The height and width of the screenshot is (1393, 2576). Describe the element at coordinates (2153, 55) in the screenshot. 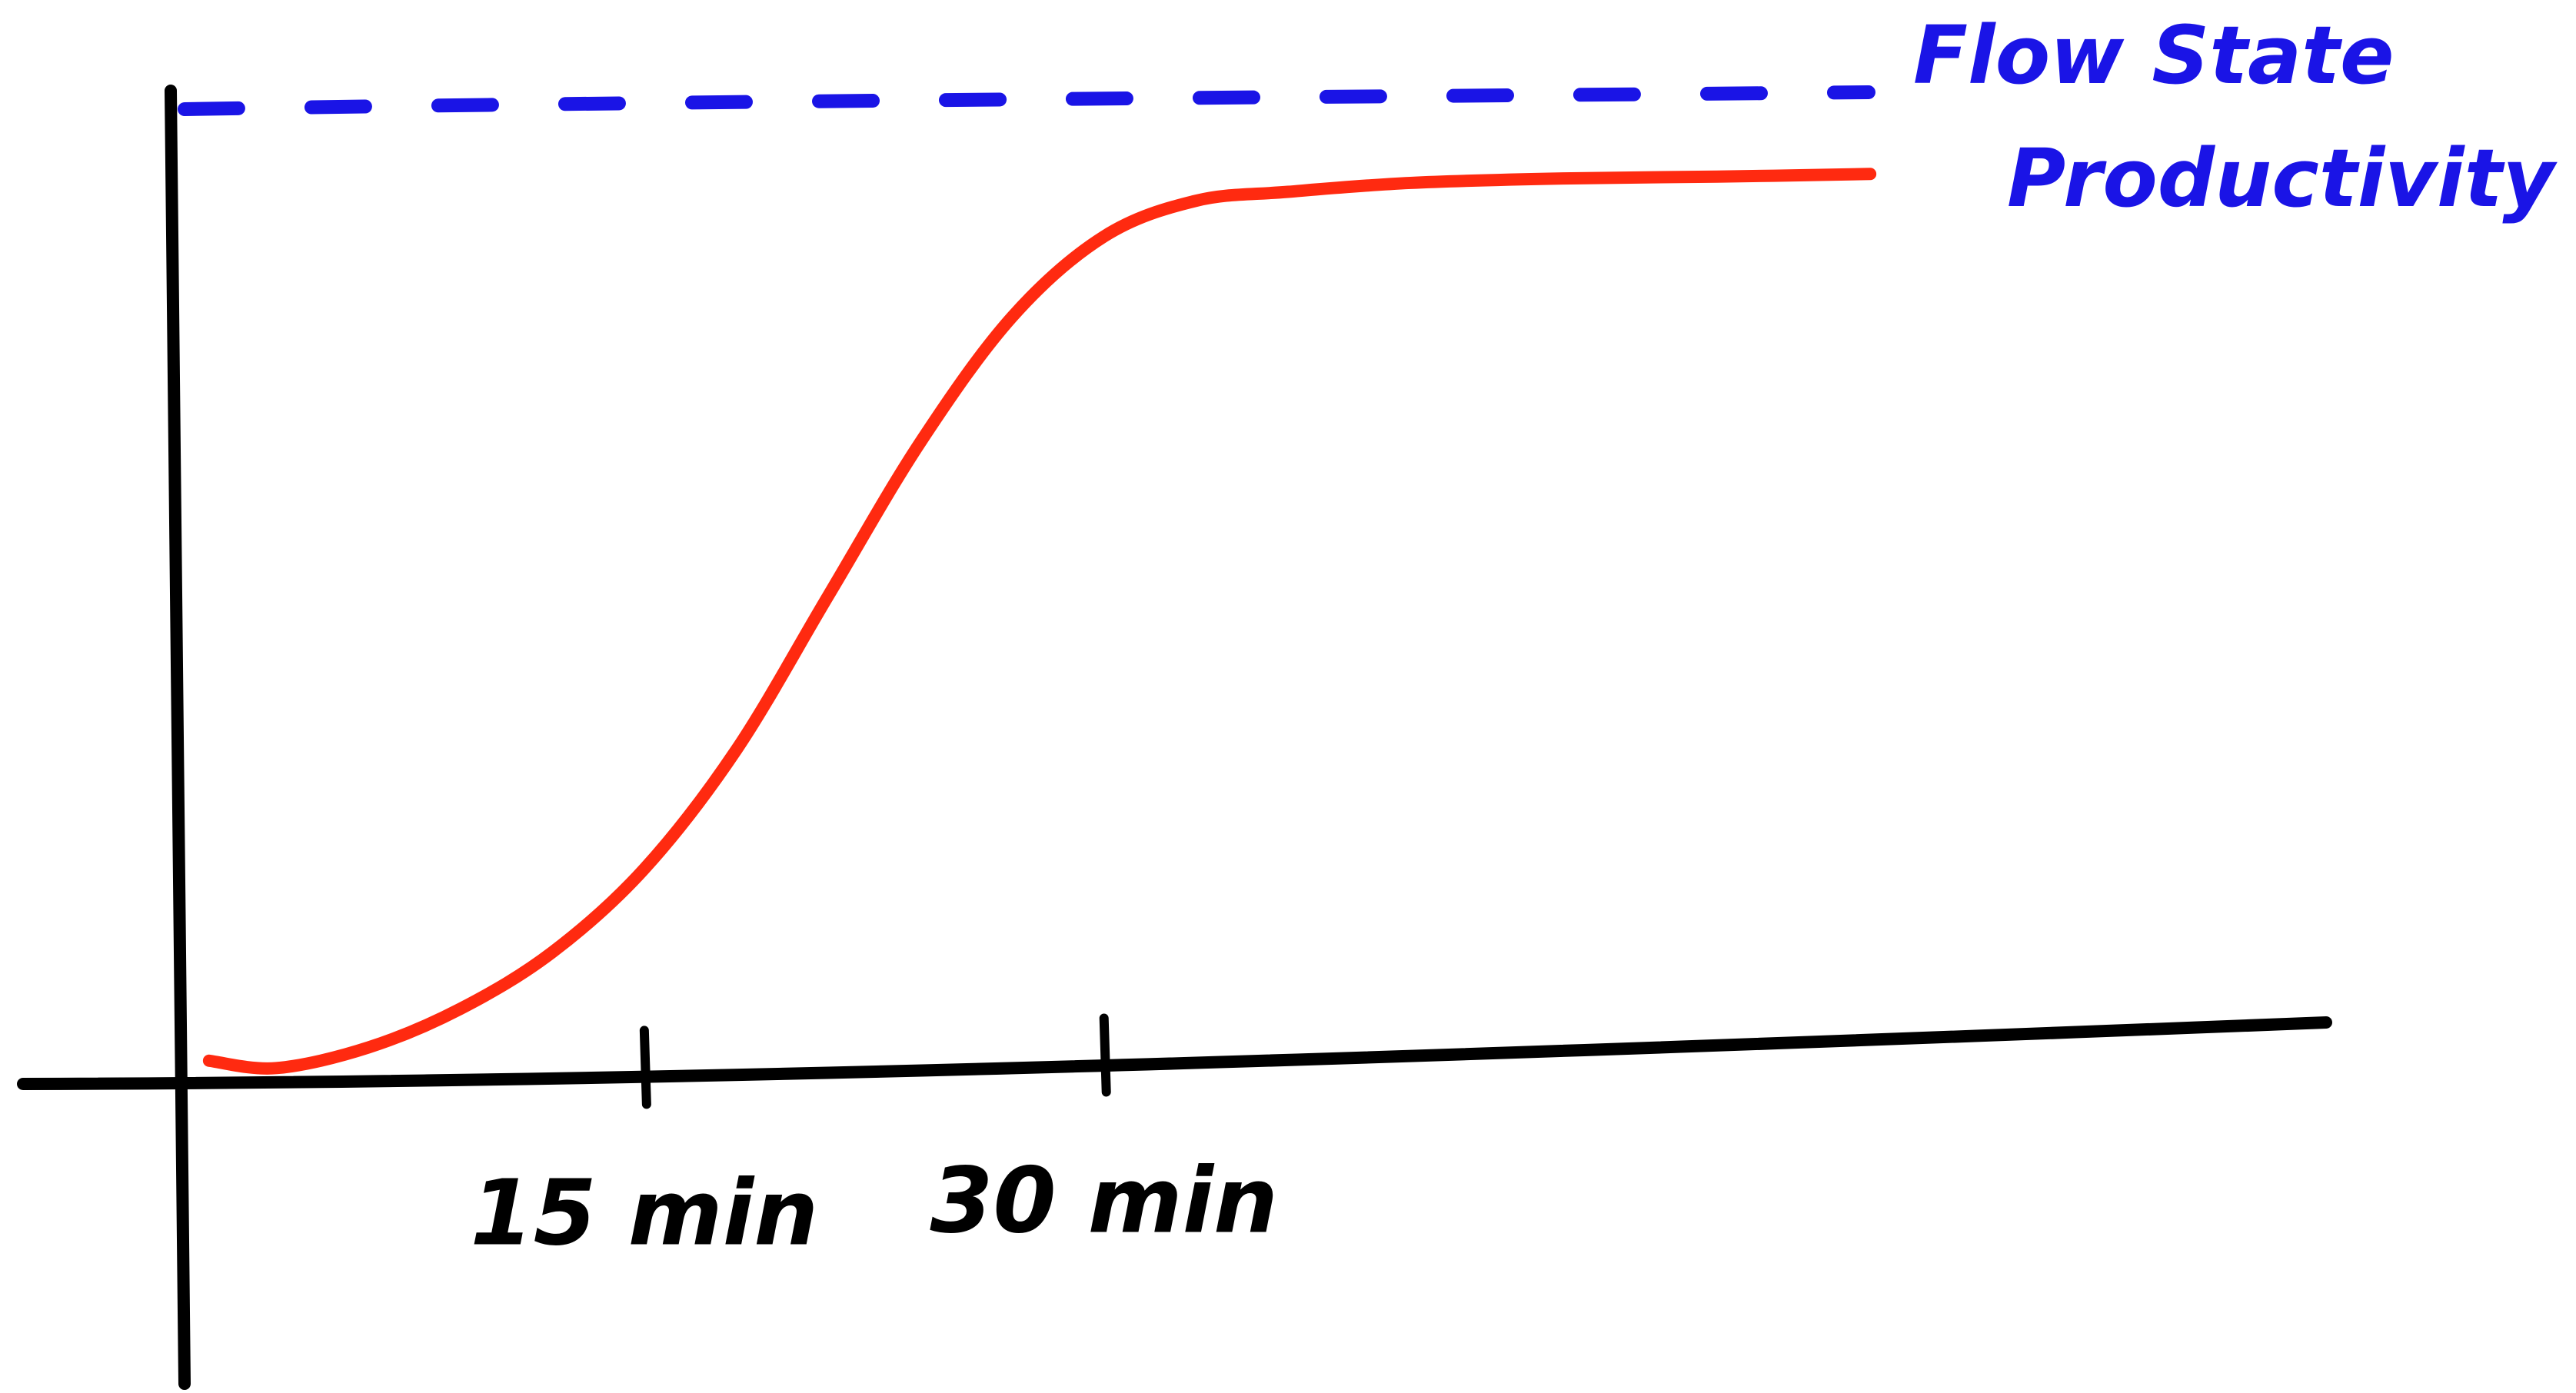

I see `flow-state-label: Flow State` at that location.